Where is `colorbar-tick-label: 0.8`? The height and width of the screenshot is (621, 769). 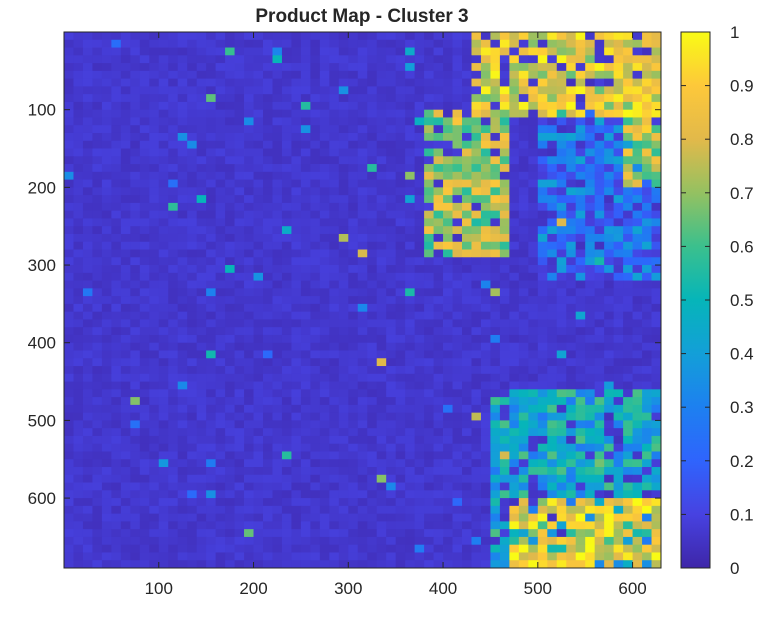 colorbar-tick-label: 0.8 is located at coordinates (742, 139).